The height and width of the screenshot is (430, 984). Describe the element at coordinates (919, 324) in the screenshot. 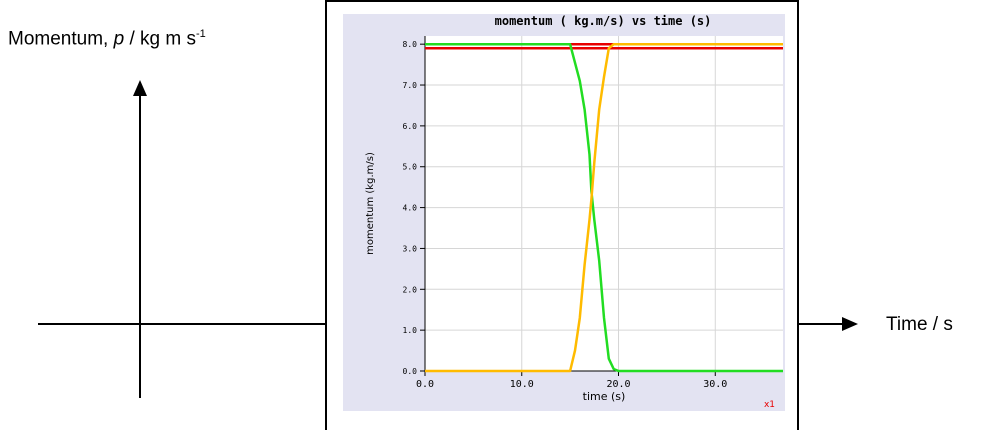

I see `outer-x-axis-label: Time / s` at that location.